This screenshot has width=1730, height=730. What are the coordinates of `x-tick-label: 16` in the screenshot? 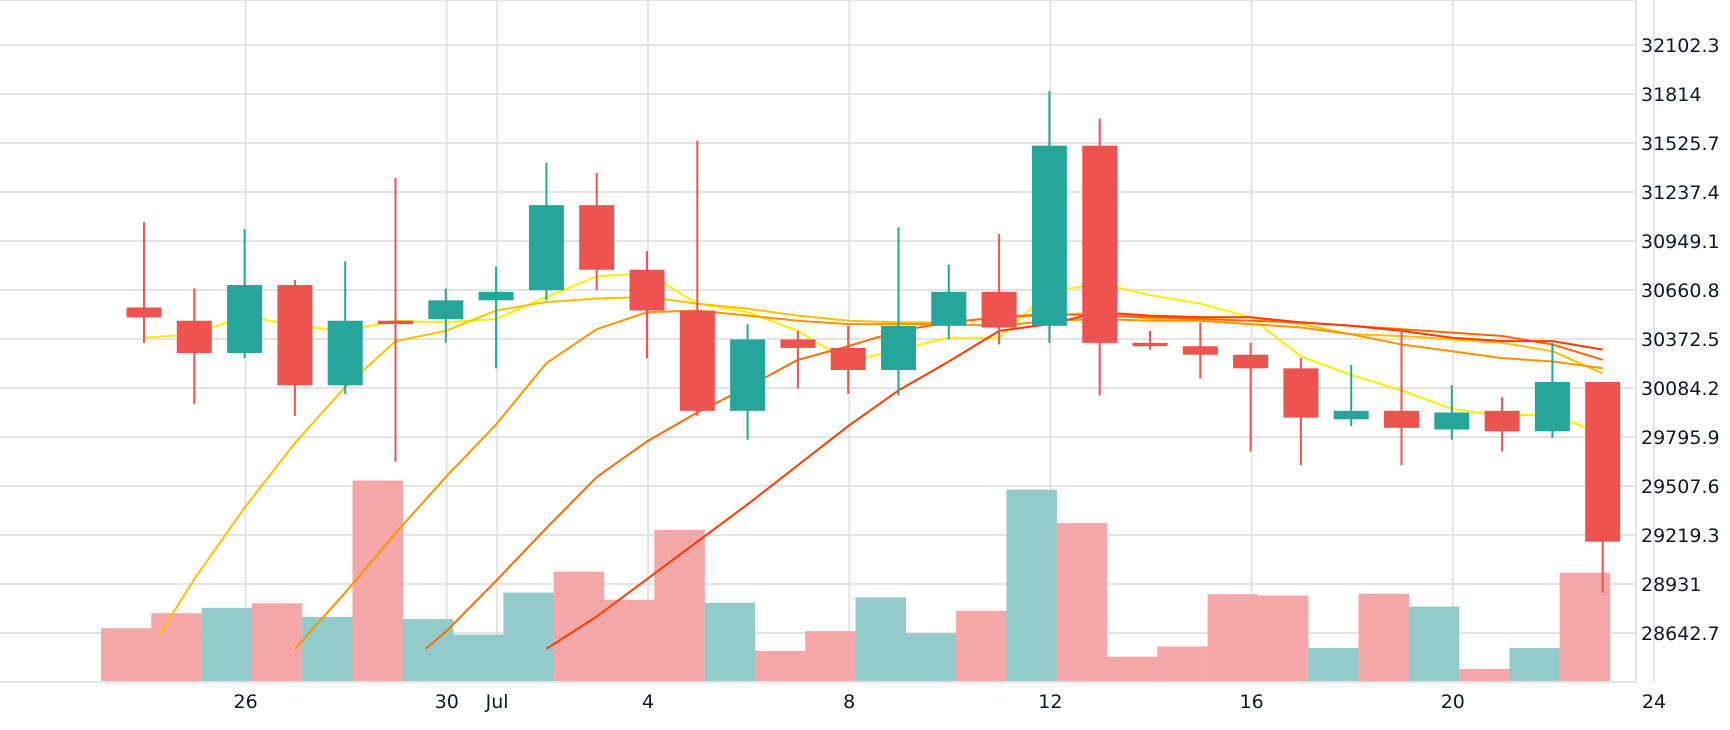 It's located at (1252, 702).